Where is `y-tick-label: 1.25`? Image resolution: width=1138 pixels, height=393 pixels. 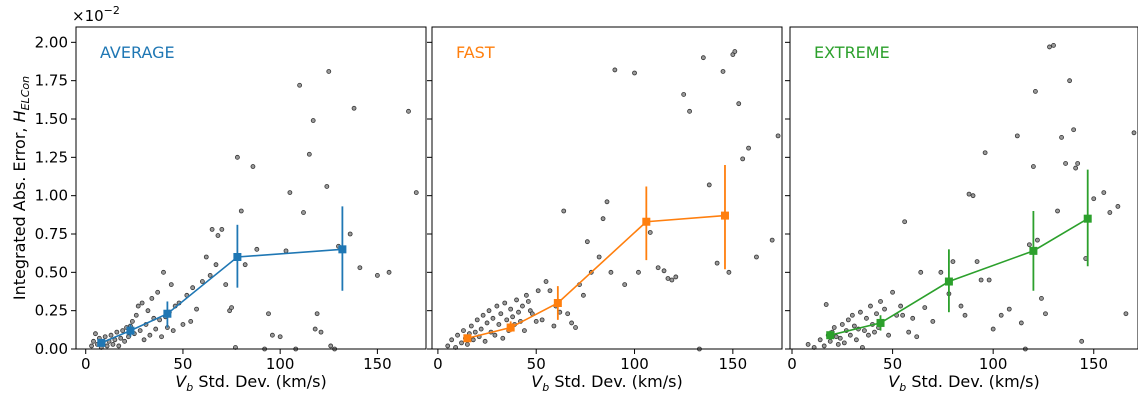
y-tick-label: 1.25 is located at coordinates (51, 157).